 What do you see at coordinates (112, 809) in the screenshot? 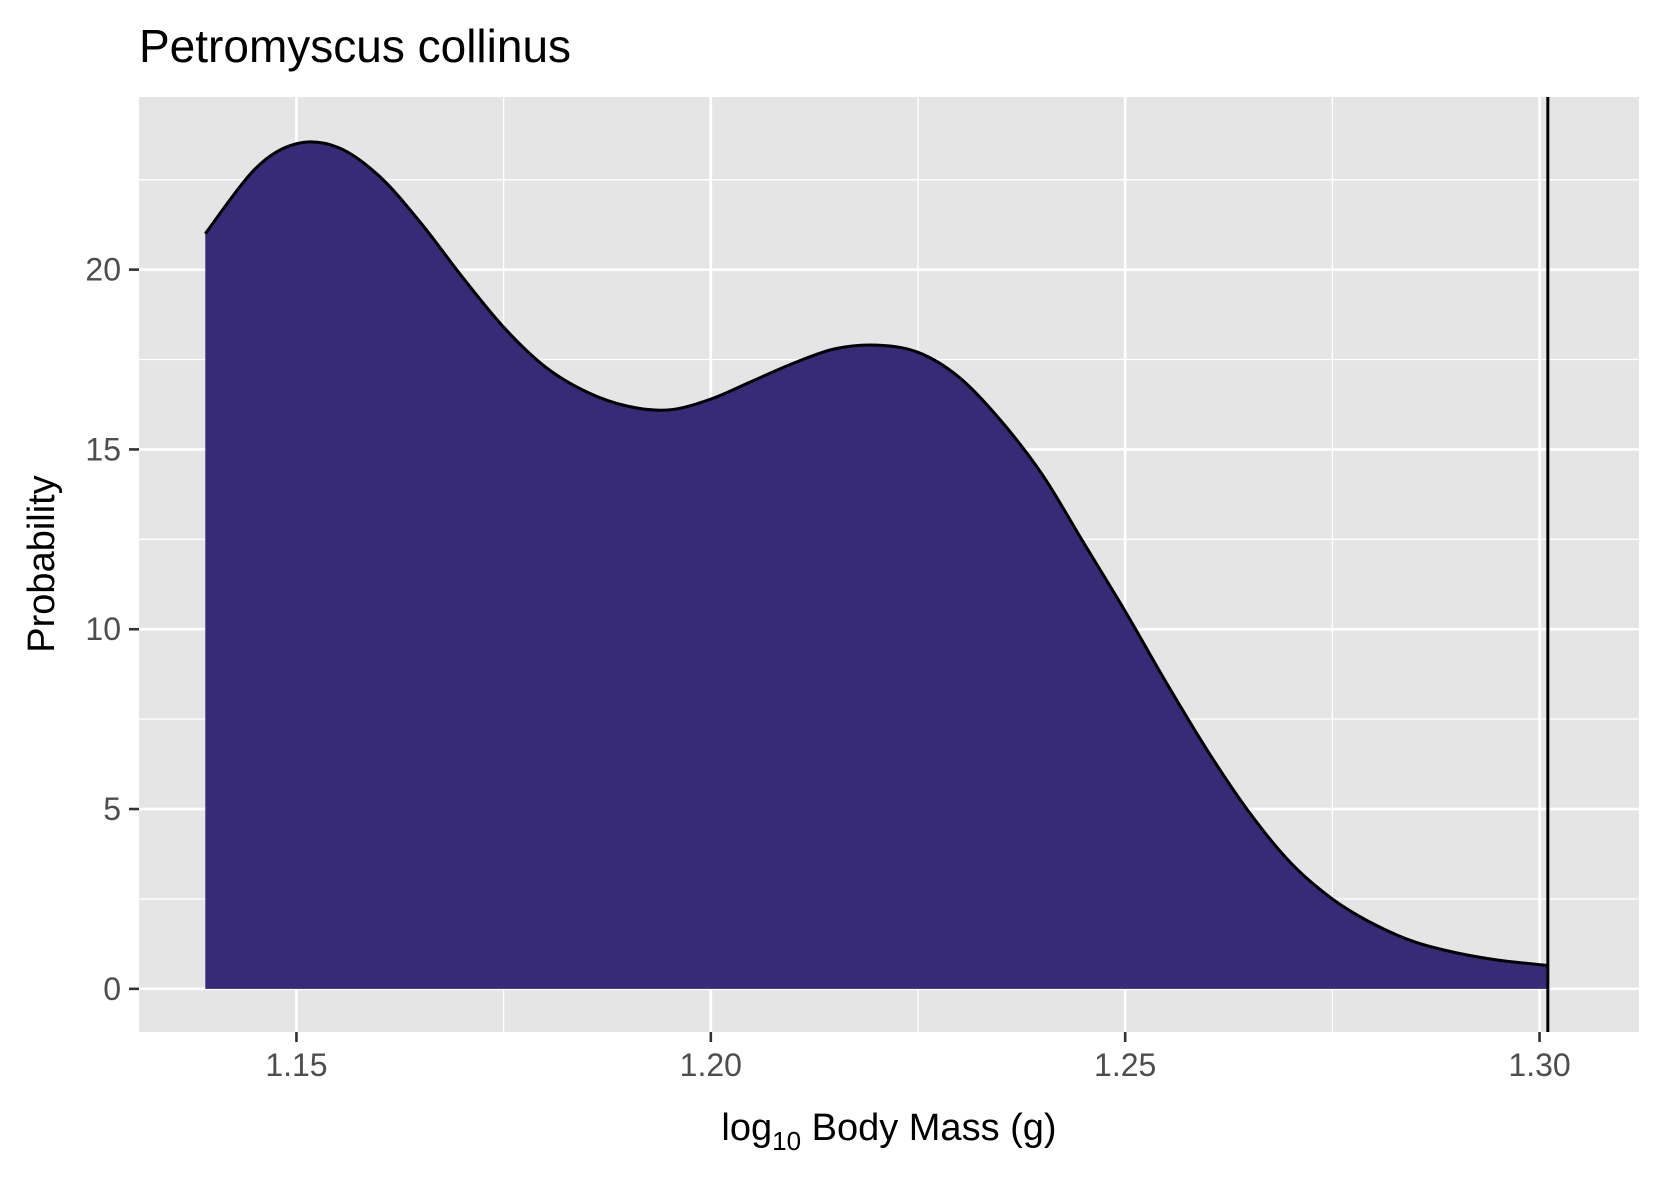
I see `y-tick-label: 5` at bounding box center [112, 809].